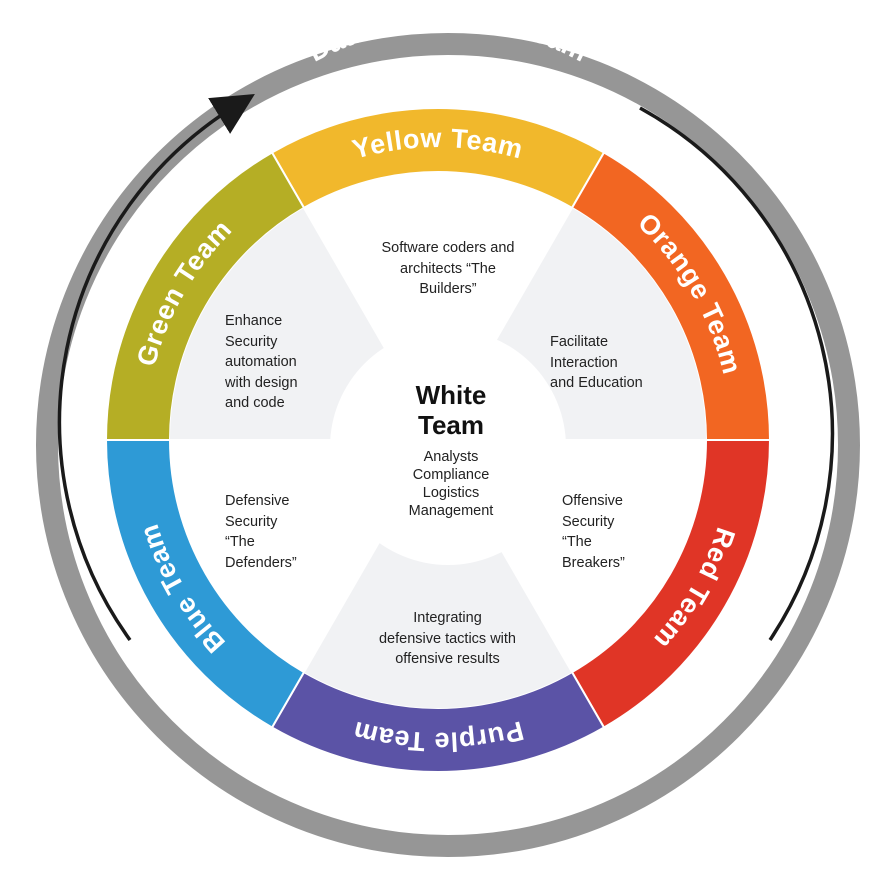 The image size is (877, 892). Describe the element at coordinates (254, 321) in the screenshot. I see `description-line: Enhance` at that location.